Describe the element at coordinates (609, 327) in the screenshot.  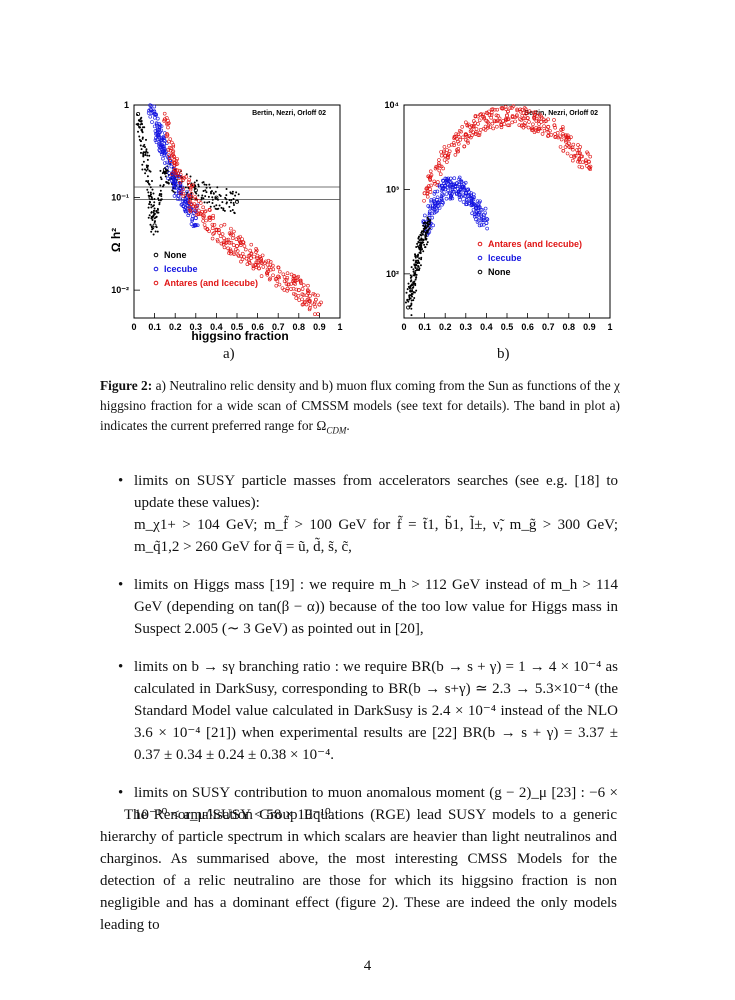
I see `x-tick-label: 1` at that location.